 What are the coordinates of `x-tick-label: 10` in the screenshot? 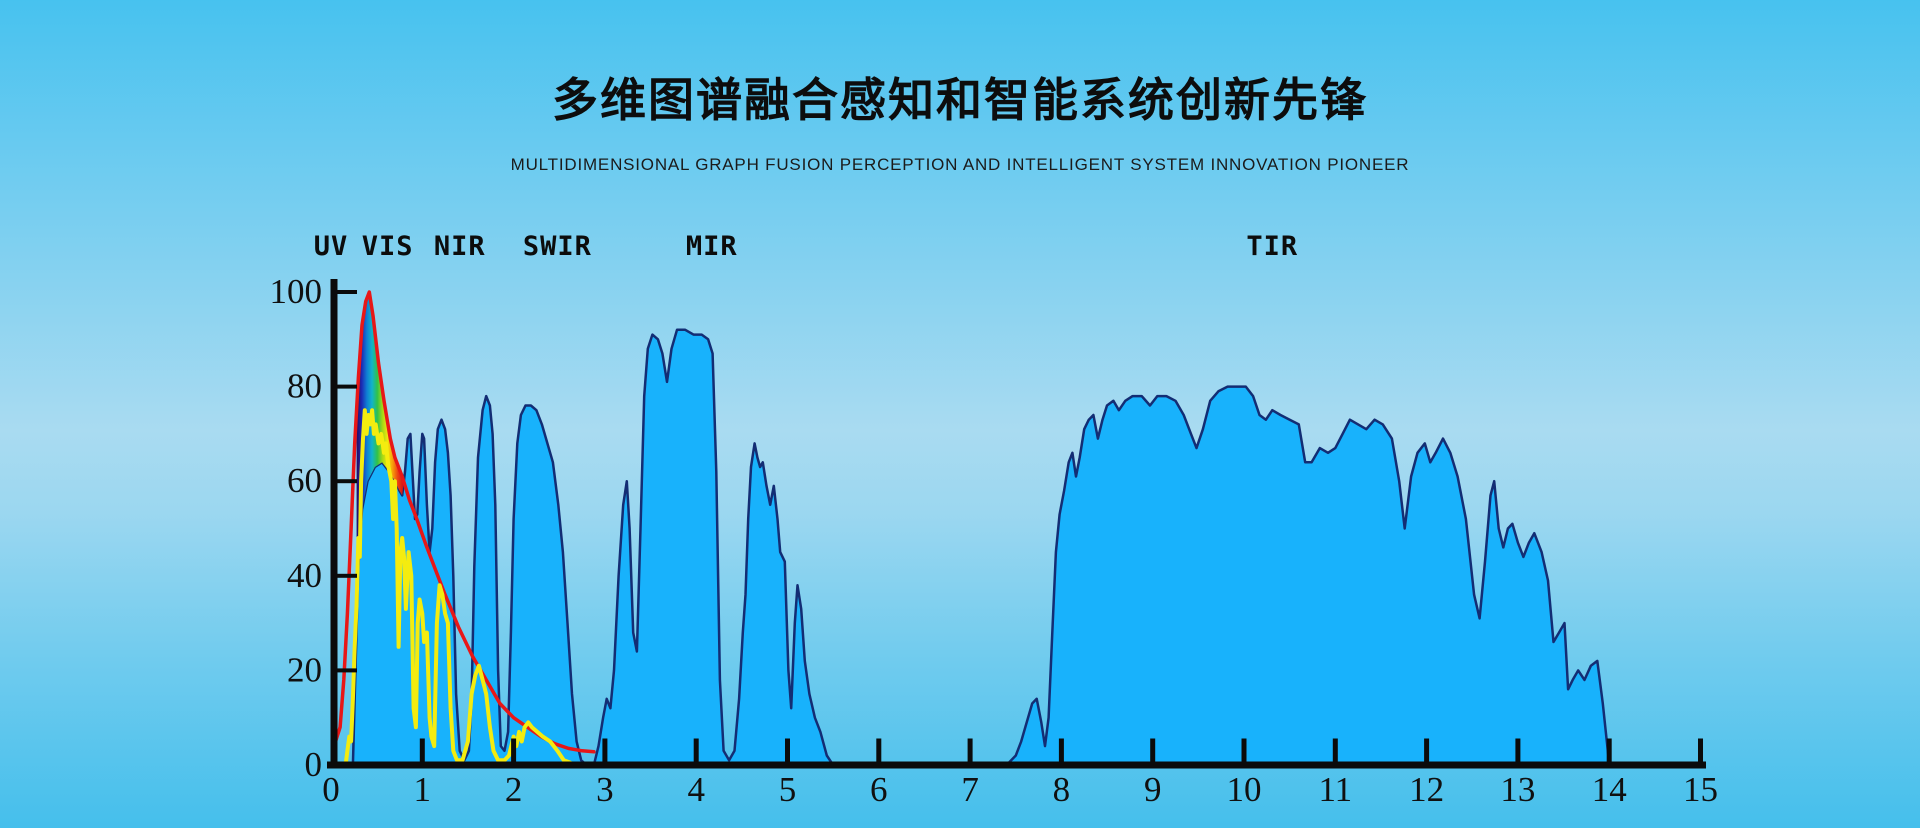 It's located at (1244, 789).